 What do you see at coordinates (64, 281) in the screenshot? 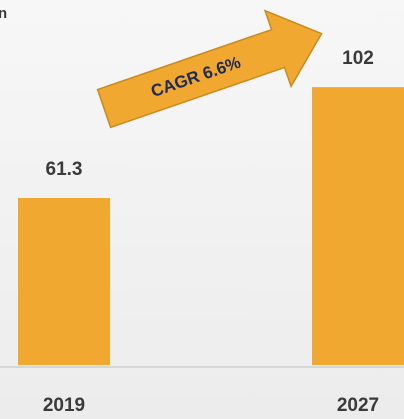
I see `bar` at bounding box center [64, 281].